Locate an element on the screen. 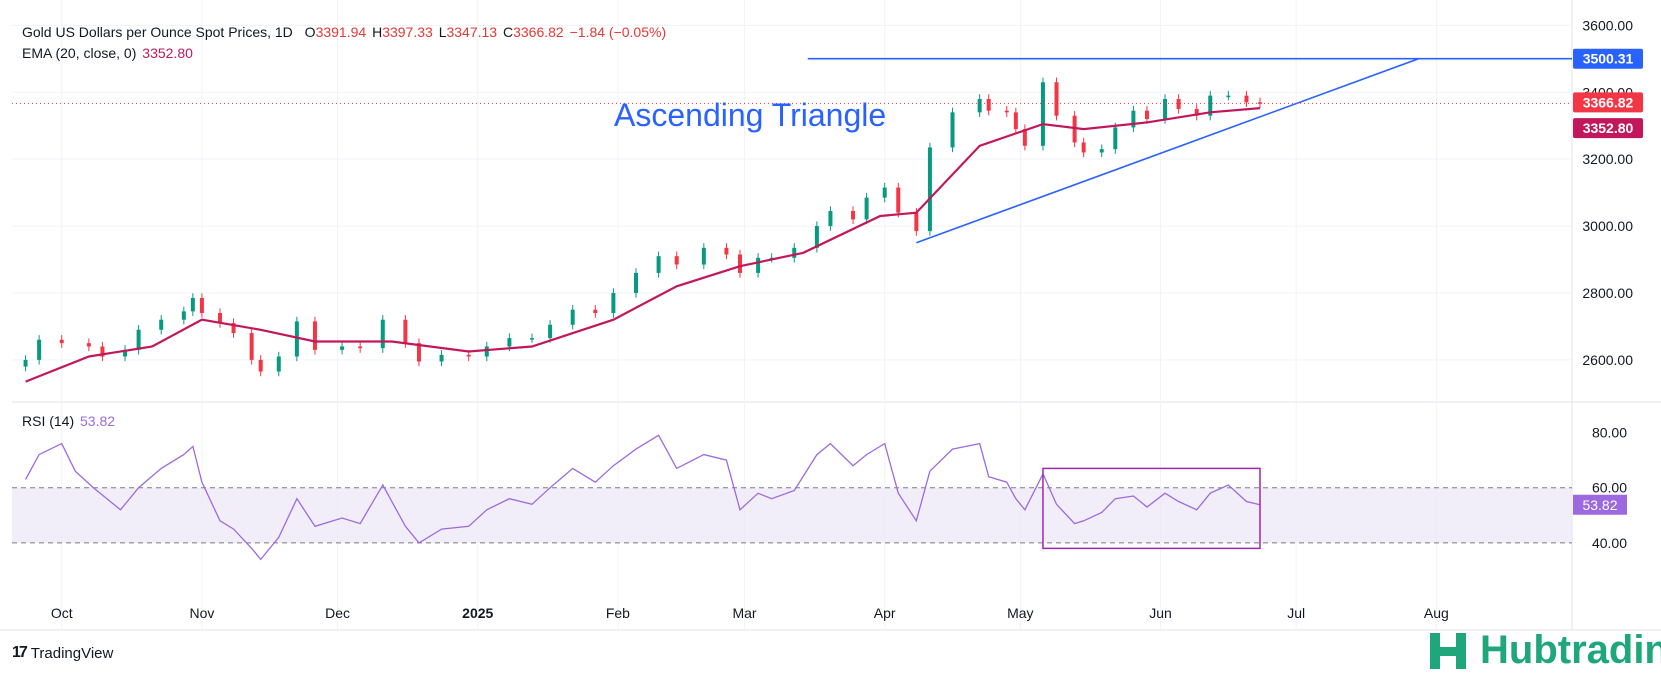  change-value: −1.84 (−0.05%) is located at coordinates (618, 32).